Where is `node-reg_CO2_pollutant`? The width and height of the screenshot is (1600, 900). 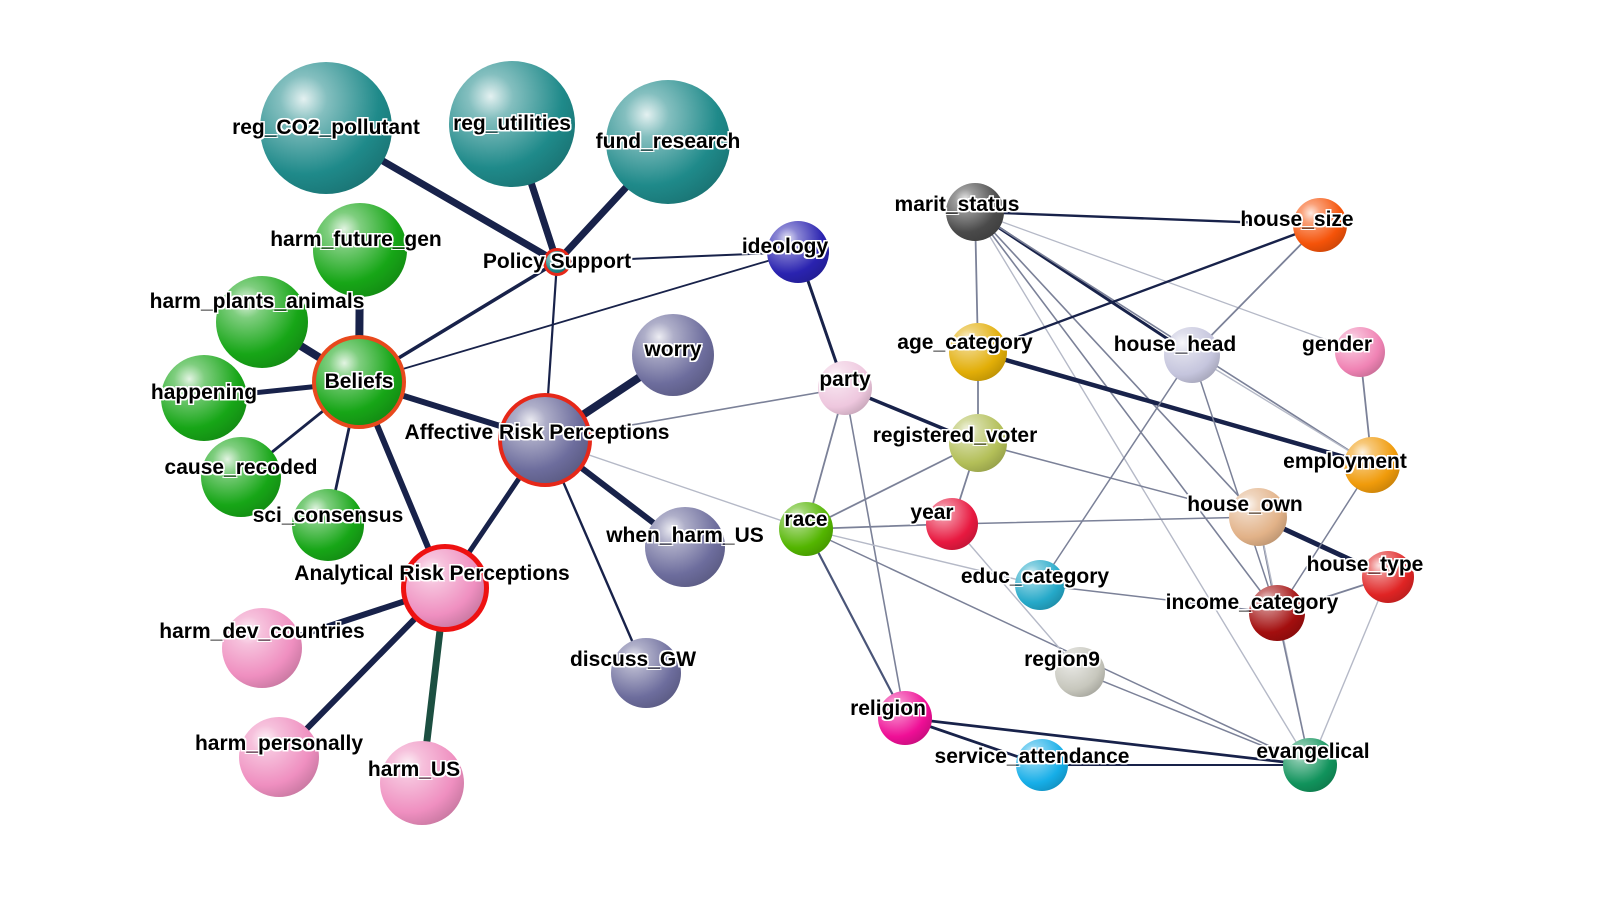 node-reg_CO2_pollutant is located at coordinates (326, 128).